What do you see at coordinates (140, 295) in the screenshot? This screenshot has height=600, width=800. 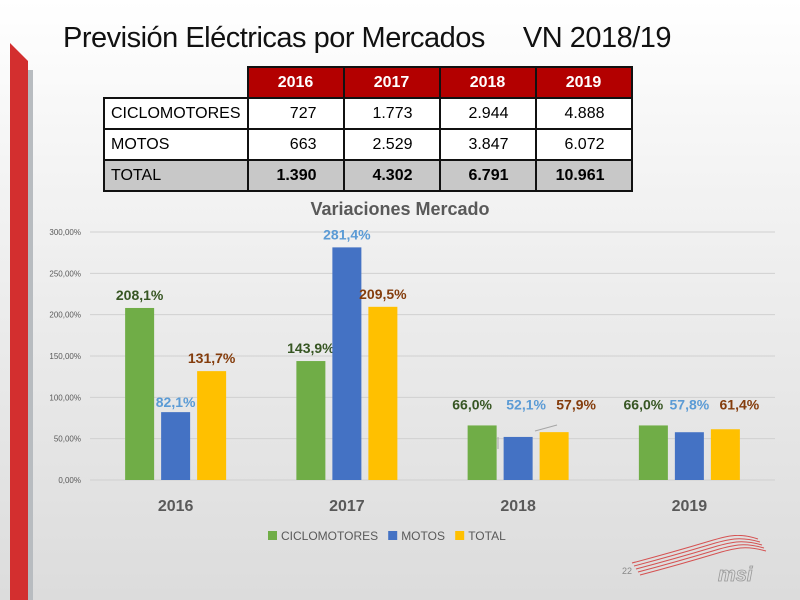 I see `data-label: 208,1%` at bounding box center [140, 295].